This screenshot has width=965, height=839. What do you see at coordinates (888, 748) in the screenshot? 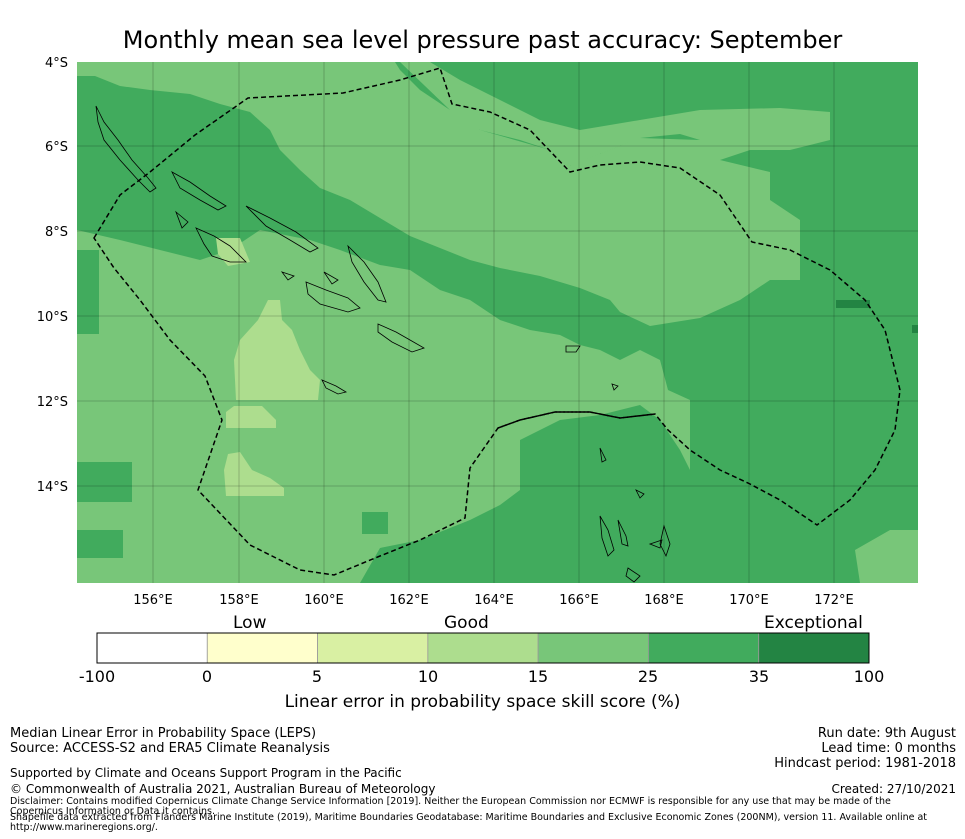
I see `footer-lead-time: Lead time: 0 months` at bounding box center [888, 748].